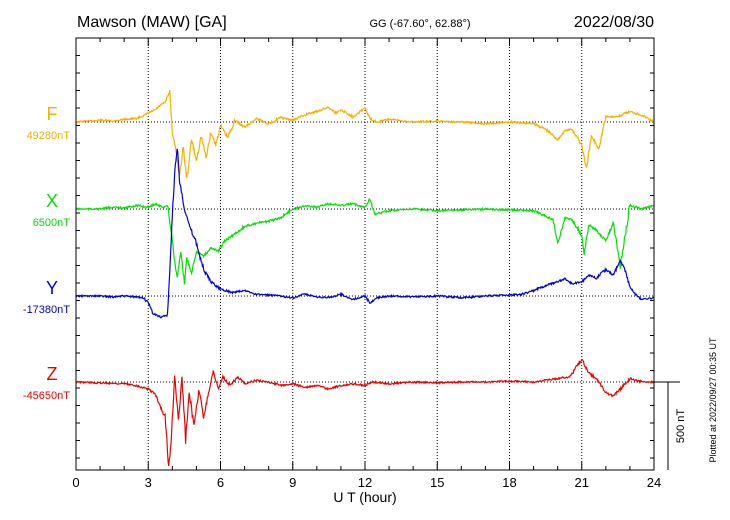 The width and height of the screenshot is (730, 520). I want to click on x-tick-label: 12, so click(365, 482).